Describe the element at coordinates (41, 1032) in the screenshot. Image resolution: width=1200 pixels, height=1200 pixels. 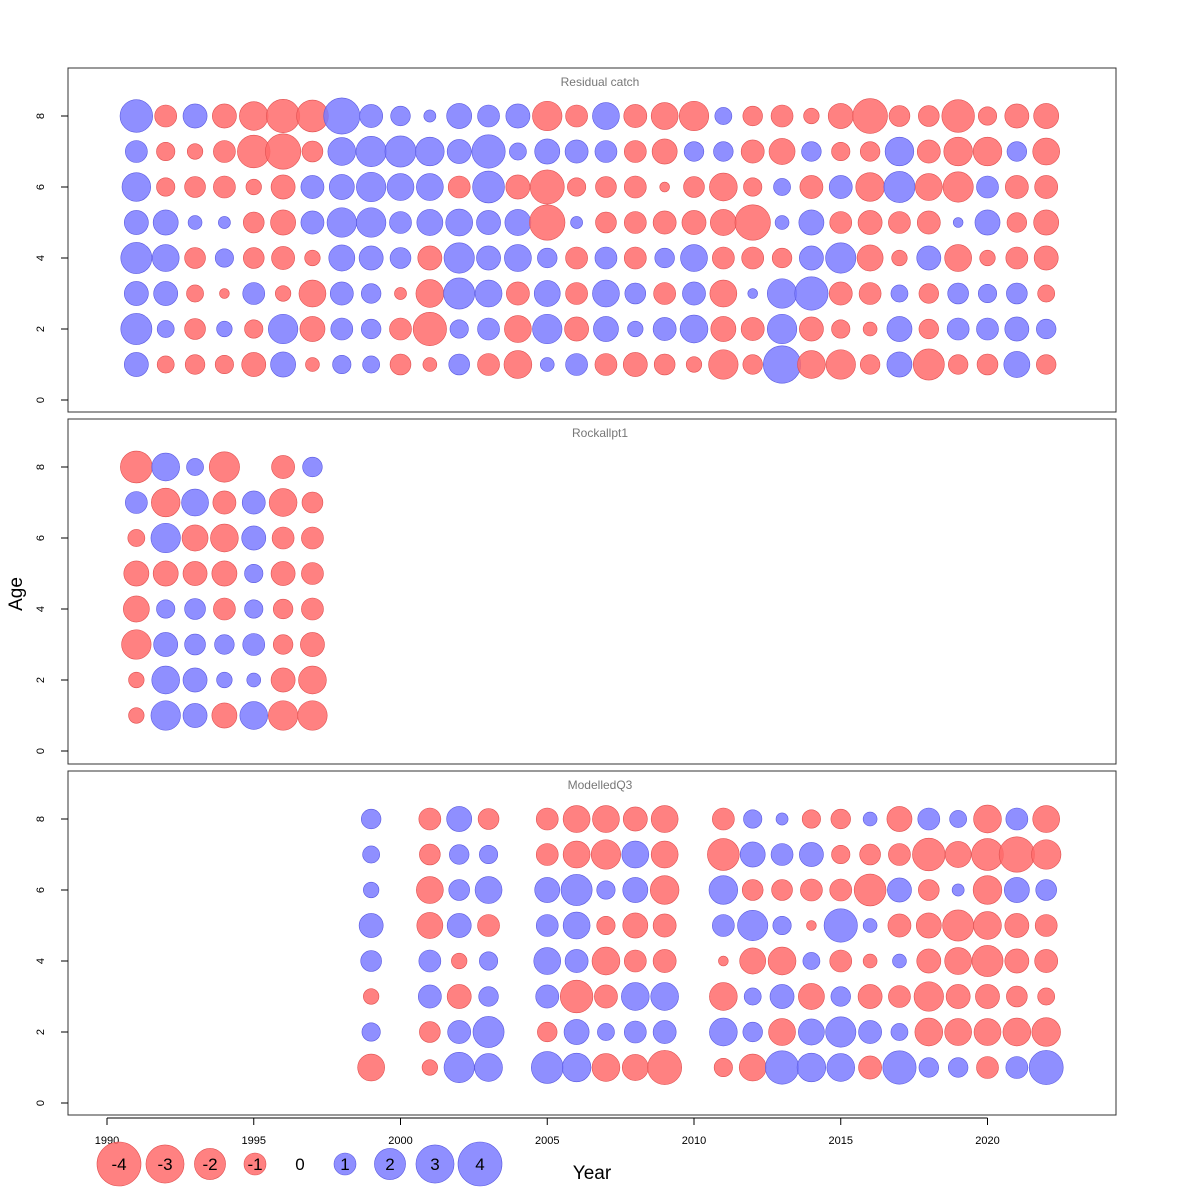
I see `y-tick-label: 2` at that location.